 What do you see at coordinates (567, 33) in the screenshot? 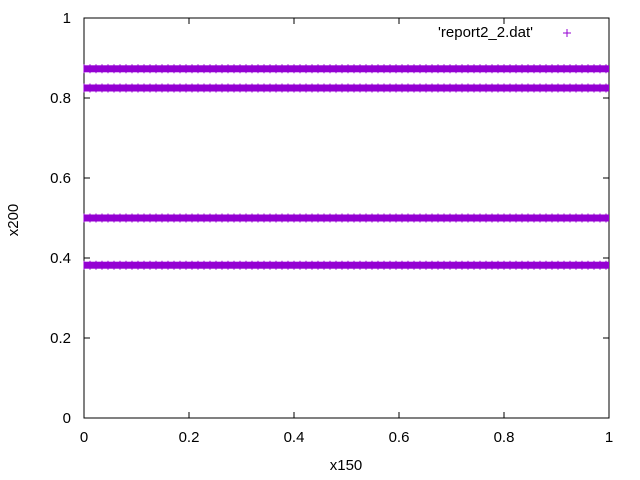
I see `legend-marker` at bounding box center [567, 33].